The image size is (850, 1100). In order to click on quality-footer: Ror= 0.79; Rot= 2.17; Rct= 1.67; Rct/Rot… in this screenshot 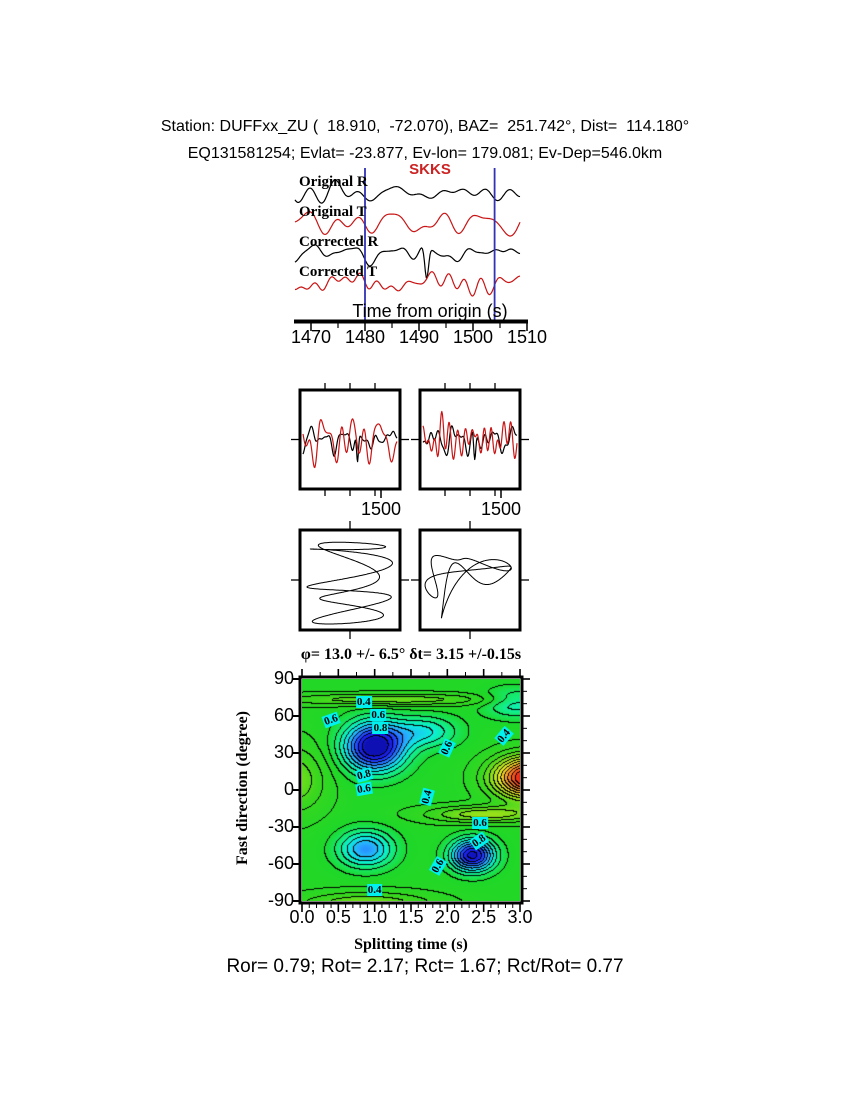, I will do `click(425, 966)`.